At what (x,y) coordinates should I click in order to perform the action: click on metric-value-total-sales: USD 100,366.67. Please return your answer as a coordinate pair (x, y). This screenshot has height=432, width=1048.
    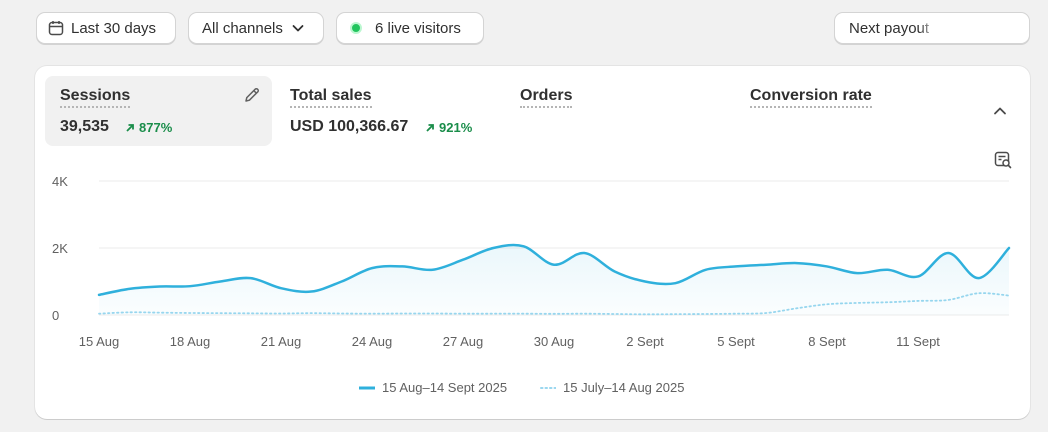
    Looking at the image, I should click on (349, 126).